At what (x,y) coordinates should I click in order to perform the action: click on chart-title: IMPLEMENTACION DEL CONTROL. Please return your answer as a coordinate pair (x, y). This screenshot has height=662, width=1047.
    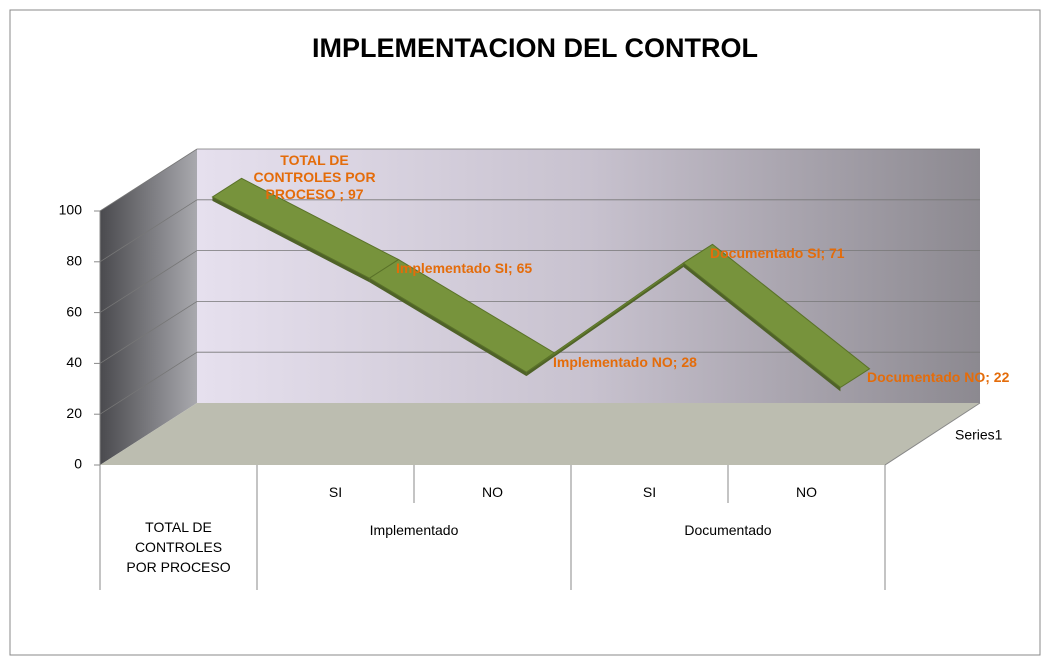
    Looking at the image, I should click on (535, 48).